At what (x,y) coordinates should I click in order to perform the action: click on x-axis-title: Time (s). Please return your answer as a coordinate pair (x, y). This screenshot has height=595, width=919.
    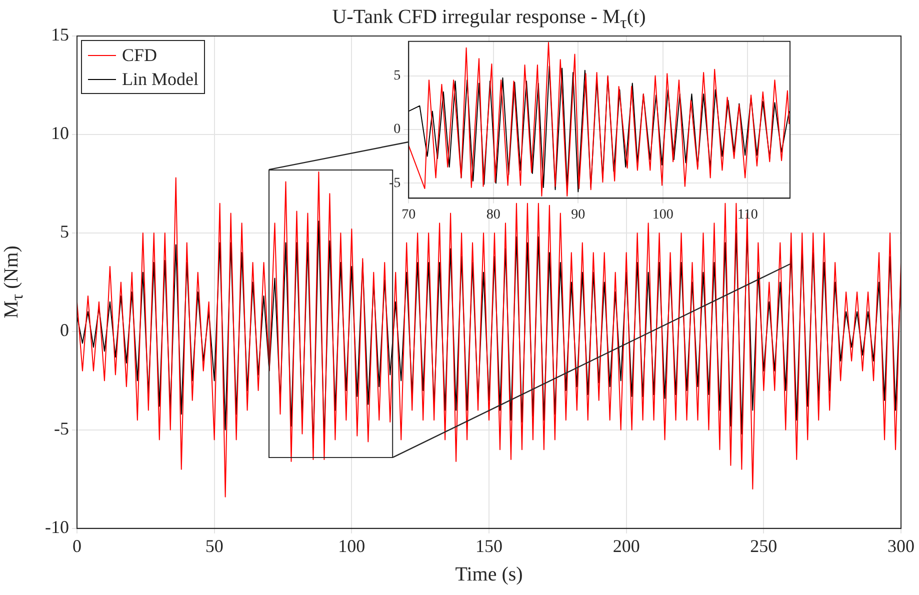
    Looking at the image, I should click on (489, 574).